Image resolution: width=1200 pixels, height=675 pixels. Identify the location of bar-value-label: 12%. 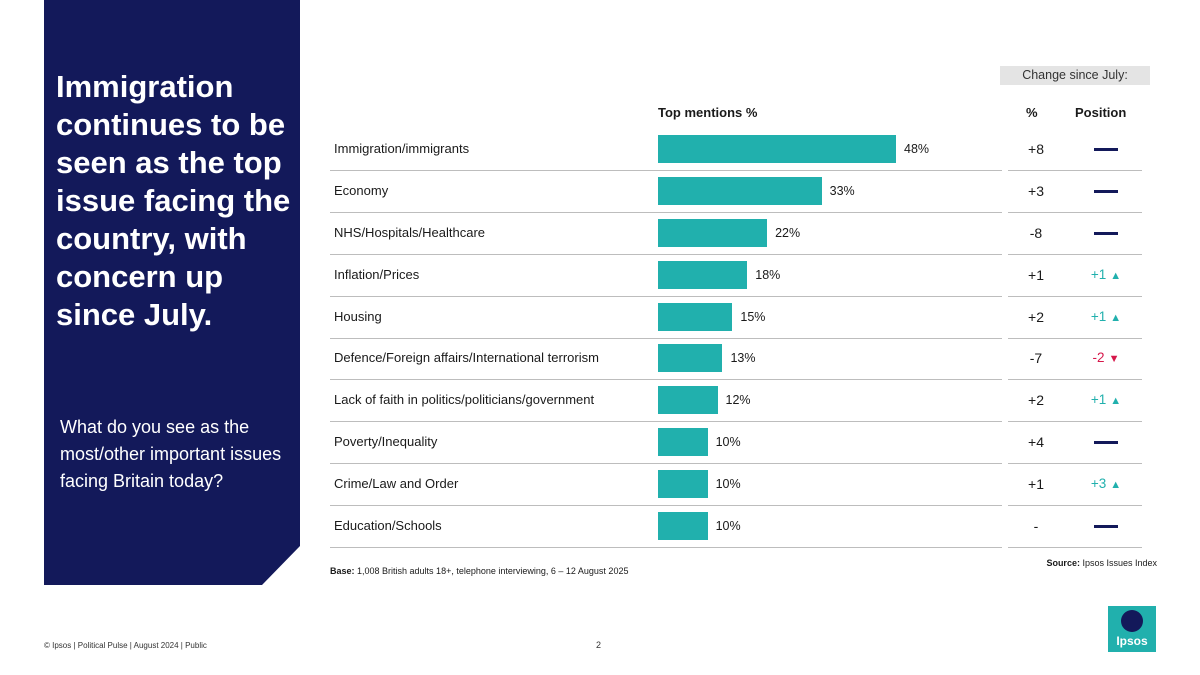
(738, 400).